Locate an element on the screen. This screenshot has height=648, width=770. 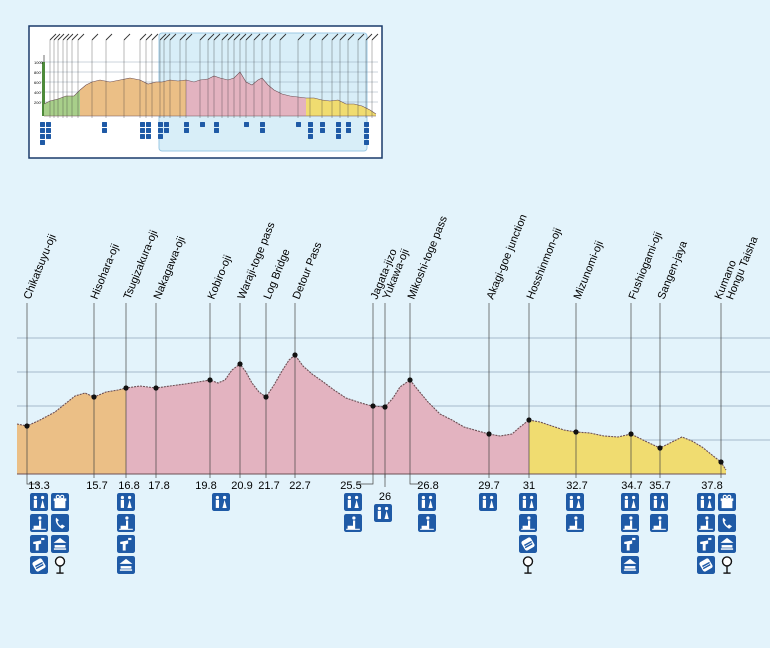
km-label: 19.8 is located at coordinates (205, 486).